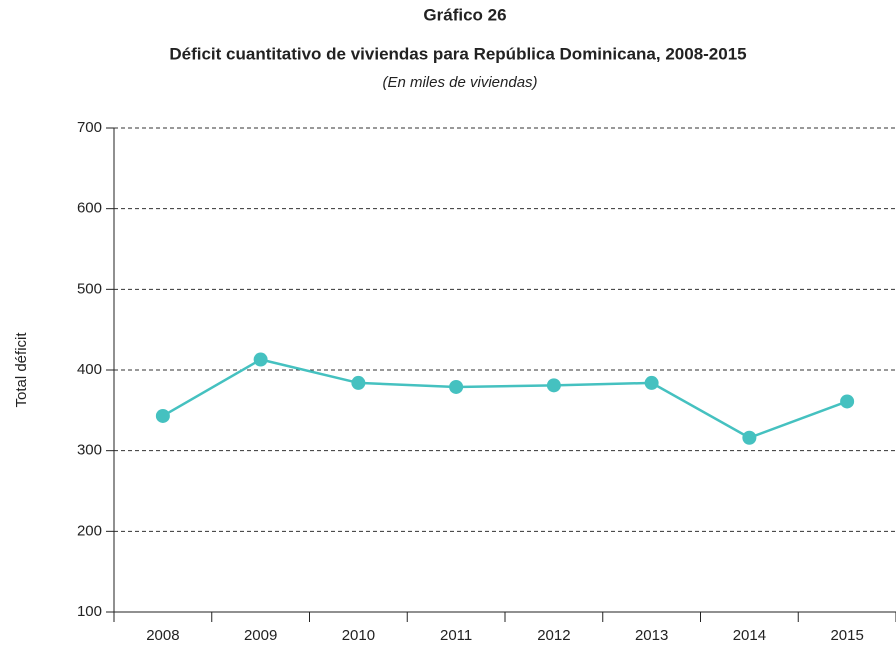  What do you see at coordinates (505, 399) in the screenshot?
I see `line` at bounding box center [505, 399].